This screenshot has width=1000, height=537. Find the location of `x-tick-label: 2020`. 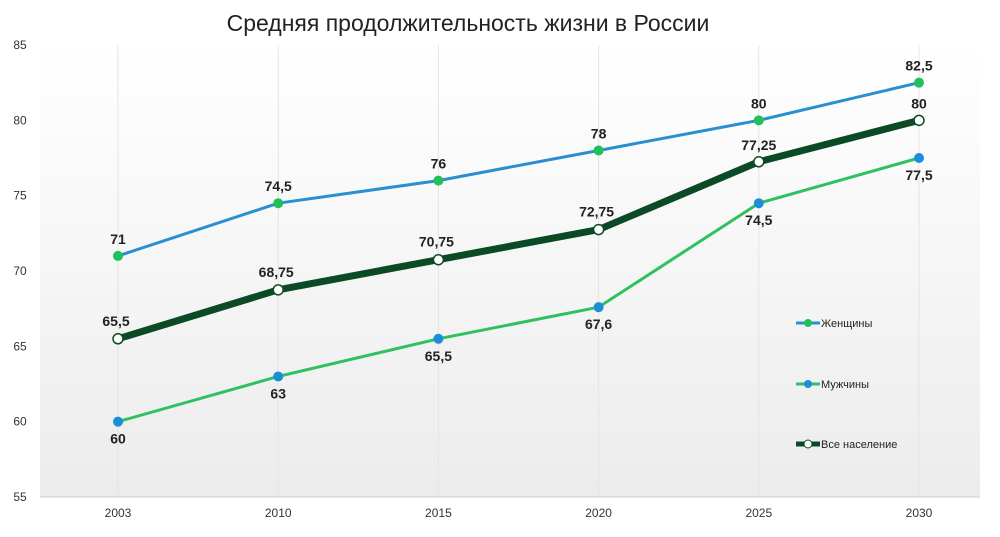

x-tick-label: 2020 is located at coordinates (598, 513).